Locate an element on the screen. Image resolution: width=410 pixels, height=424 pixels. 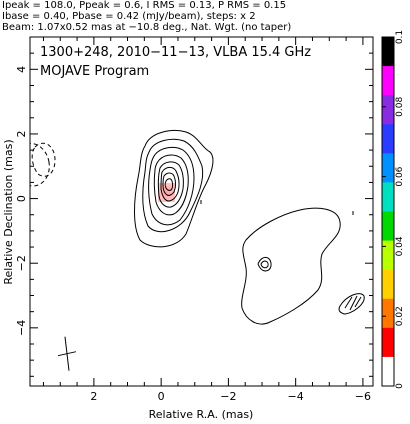
colorbar-tick-label: 0.1 is located at coordinates (400, 37).